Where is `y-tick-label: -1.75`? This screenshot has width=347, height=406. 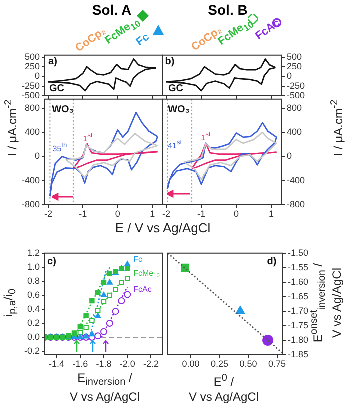
y-tick-label: -1.75 is located at coordinates (298, 325).